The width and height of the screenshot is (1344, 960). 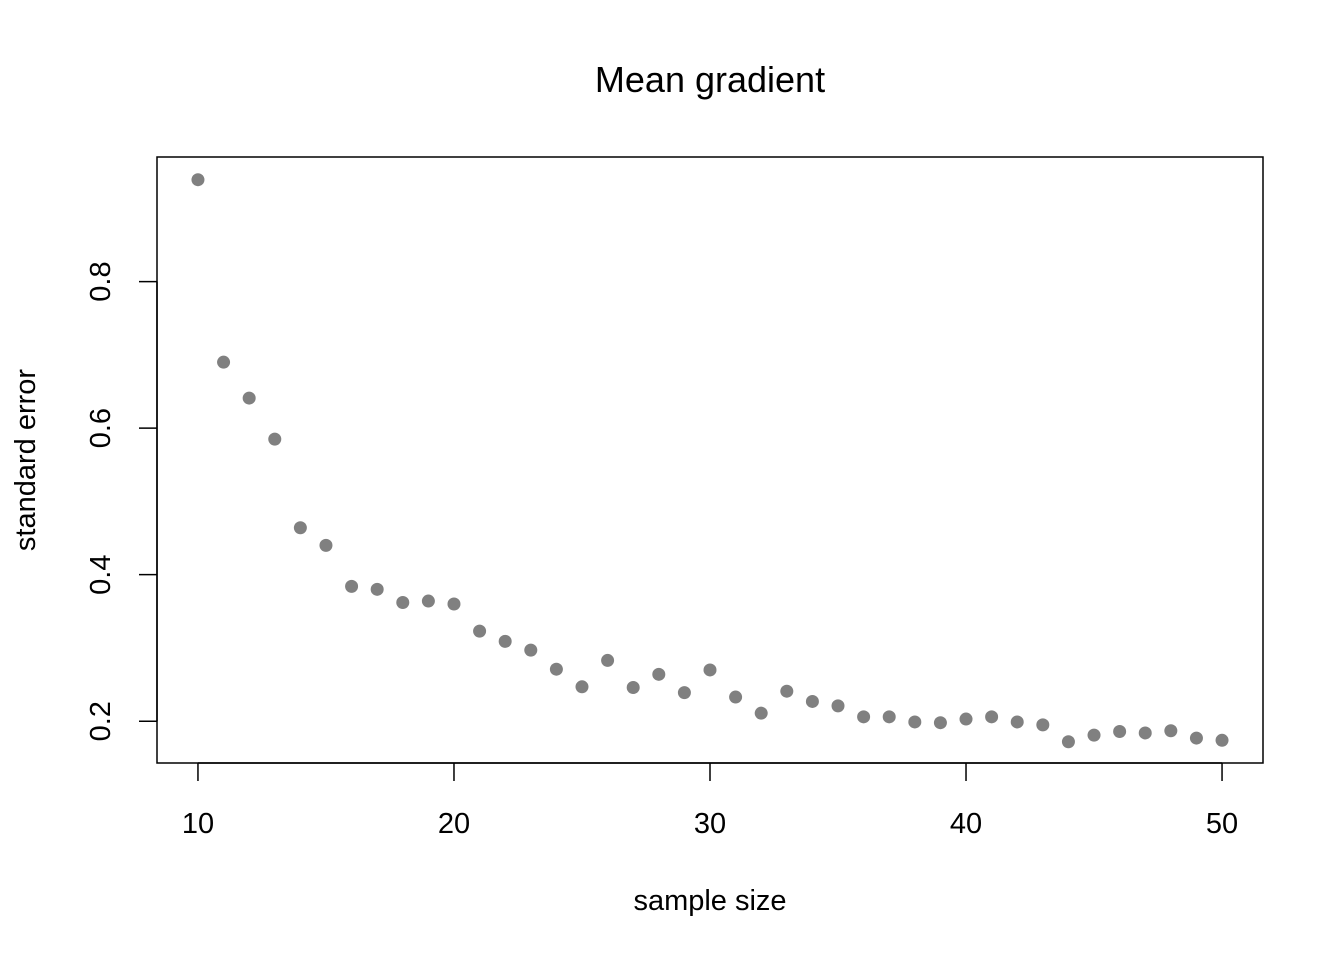 I want to click on y-tick-label: 0.6, so click(x=101, y=428).